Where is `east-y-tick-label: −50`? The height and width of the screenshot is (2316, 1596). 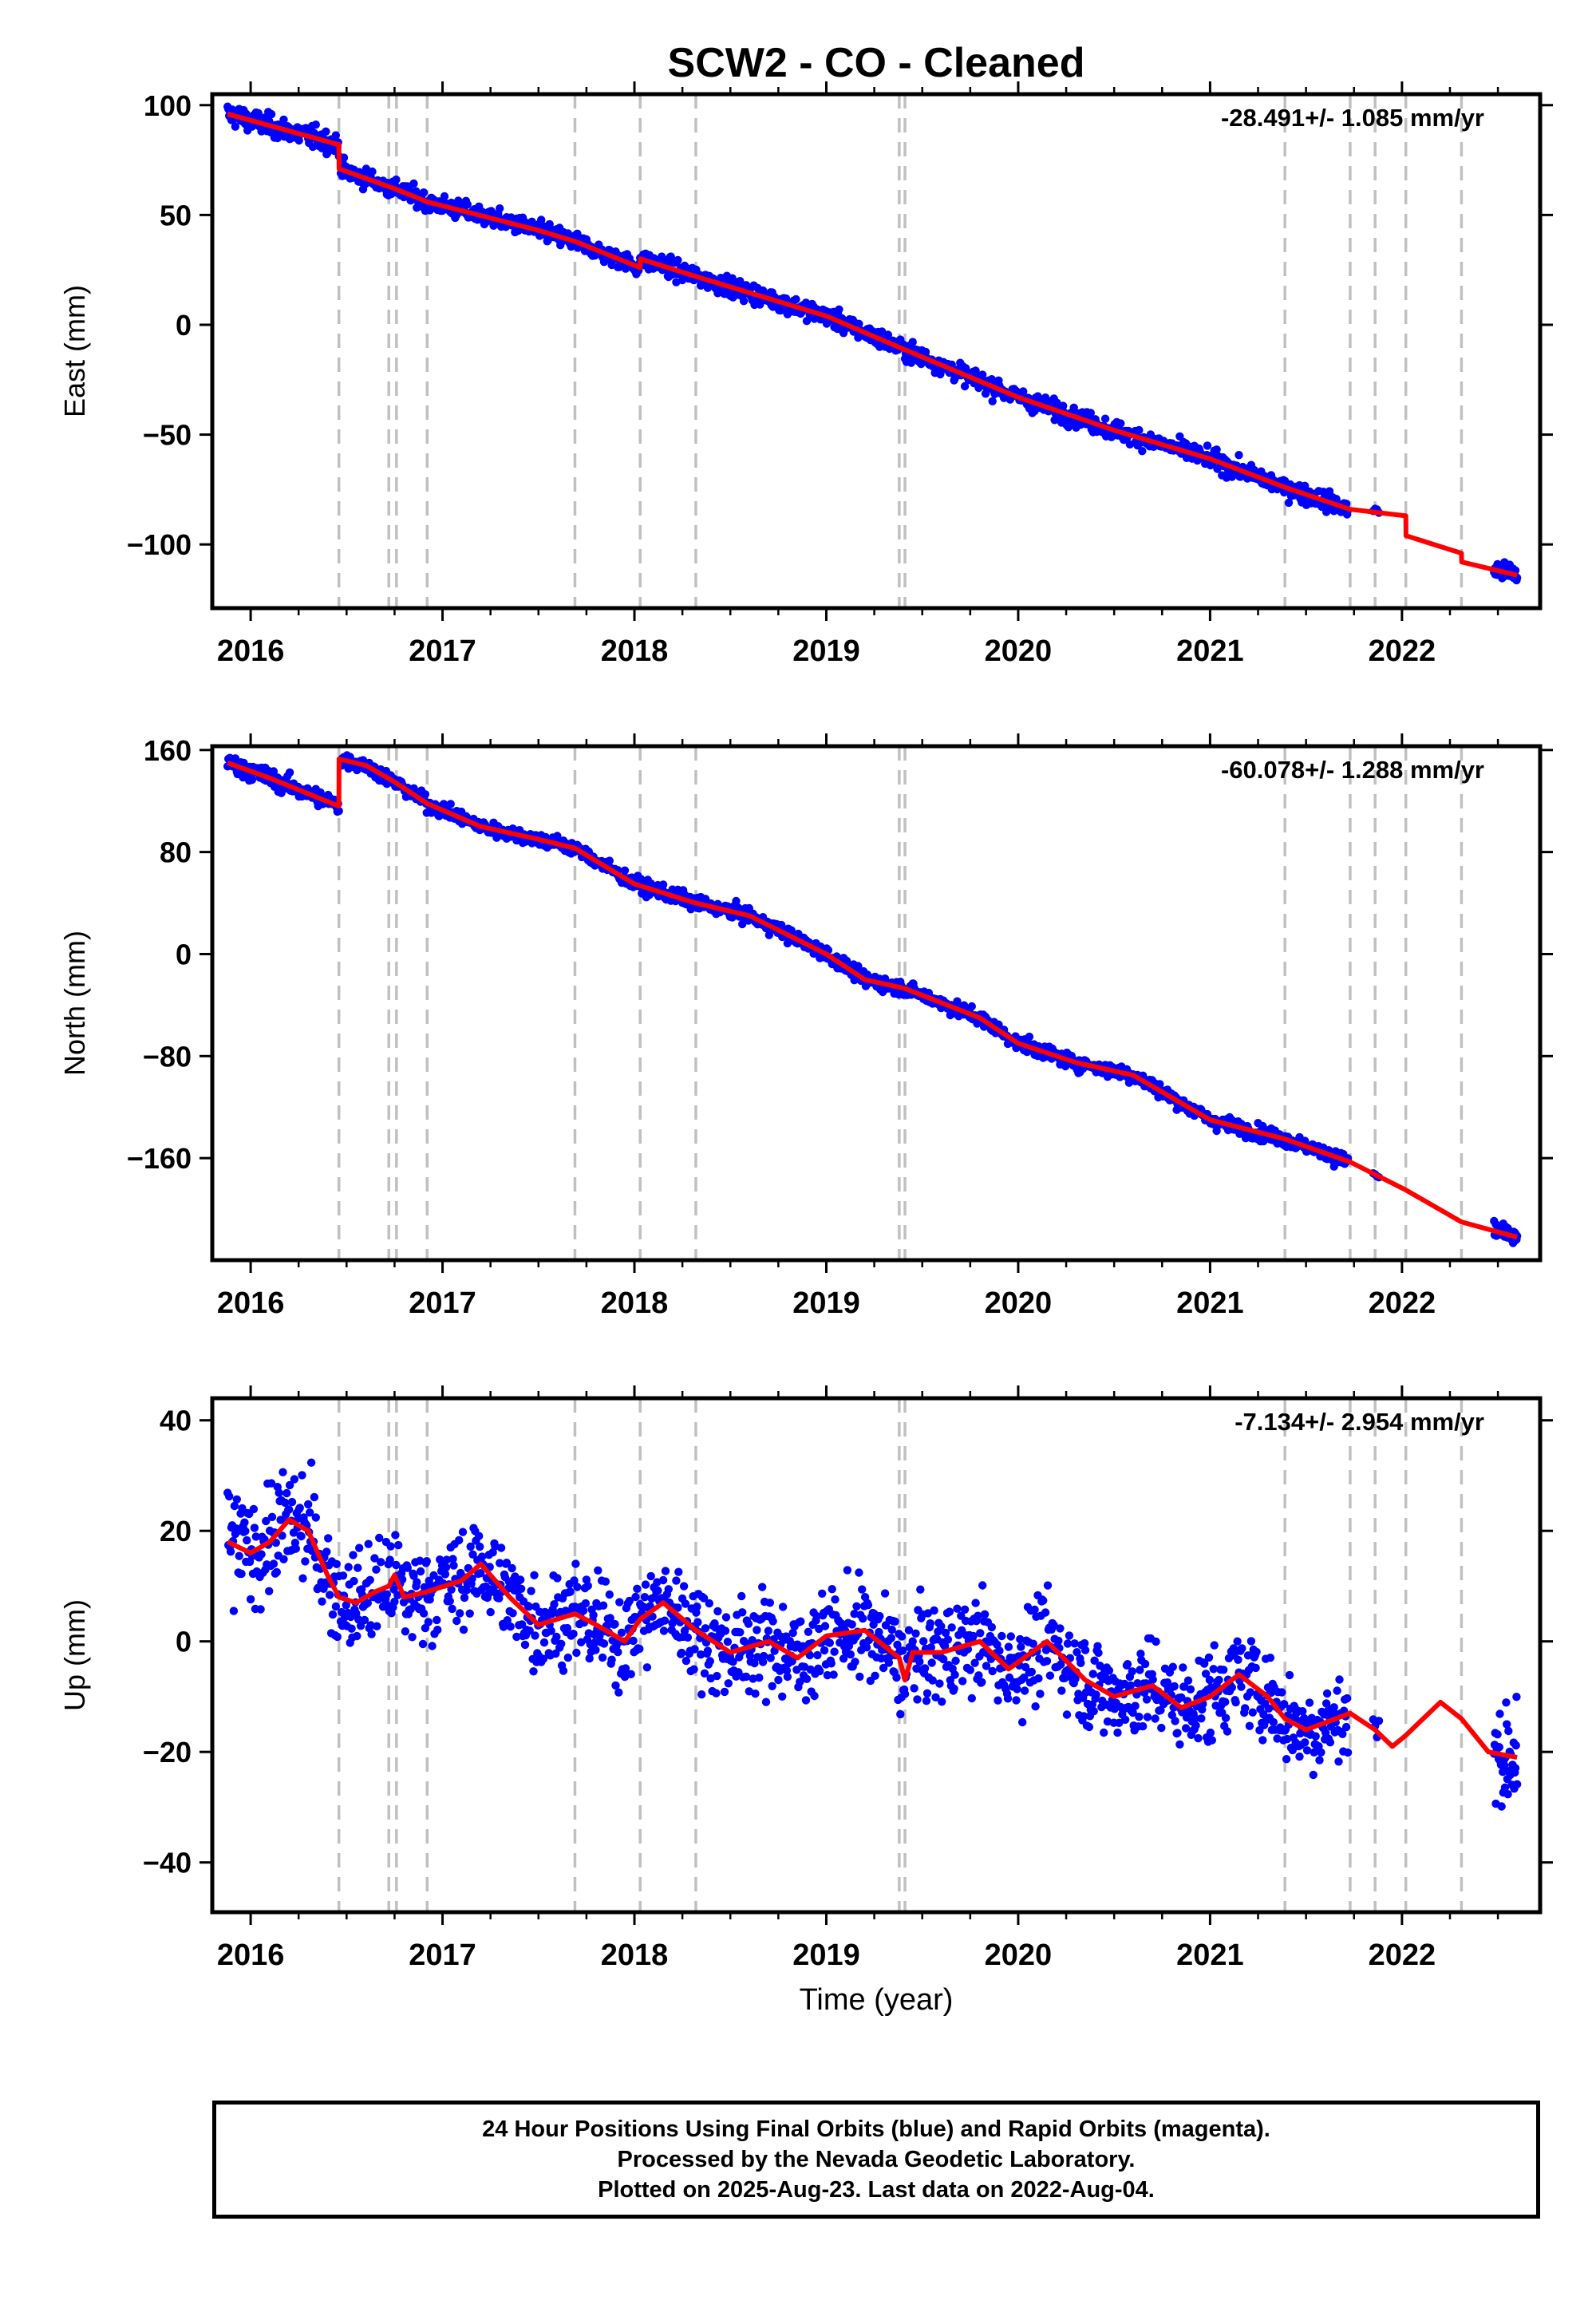
east-y-tick-label: −50 is located at coordinates (167, 435).